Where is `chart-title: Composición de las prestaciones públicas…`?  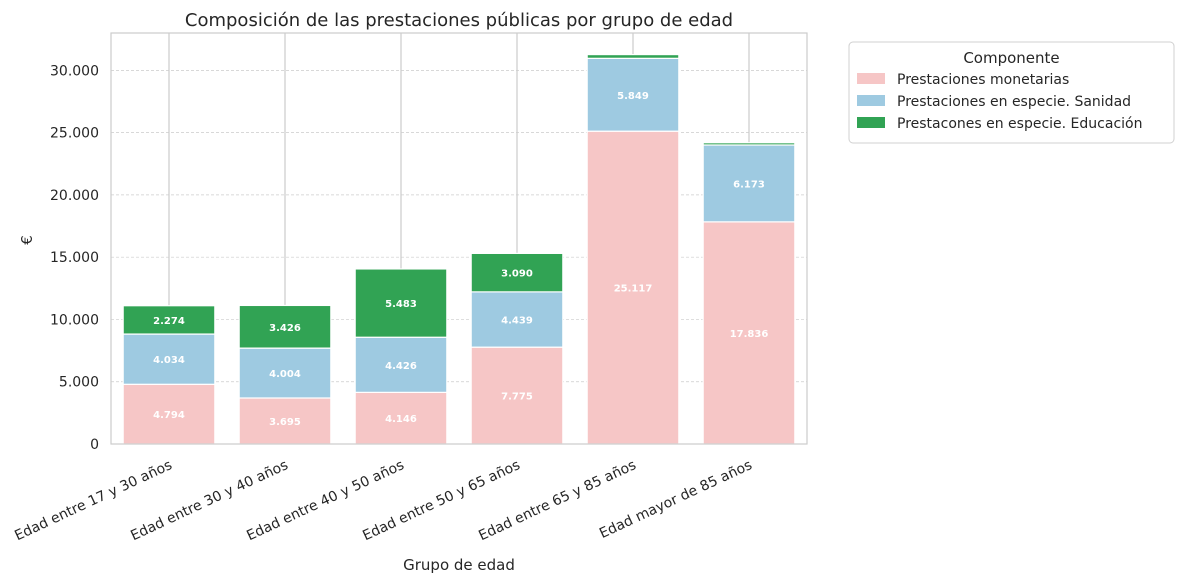 chart-title: Composición de las prestaciones públicas… is located at coordinates (459, 20).